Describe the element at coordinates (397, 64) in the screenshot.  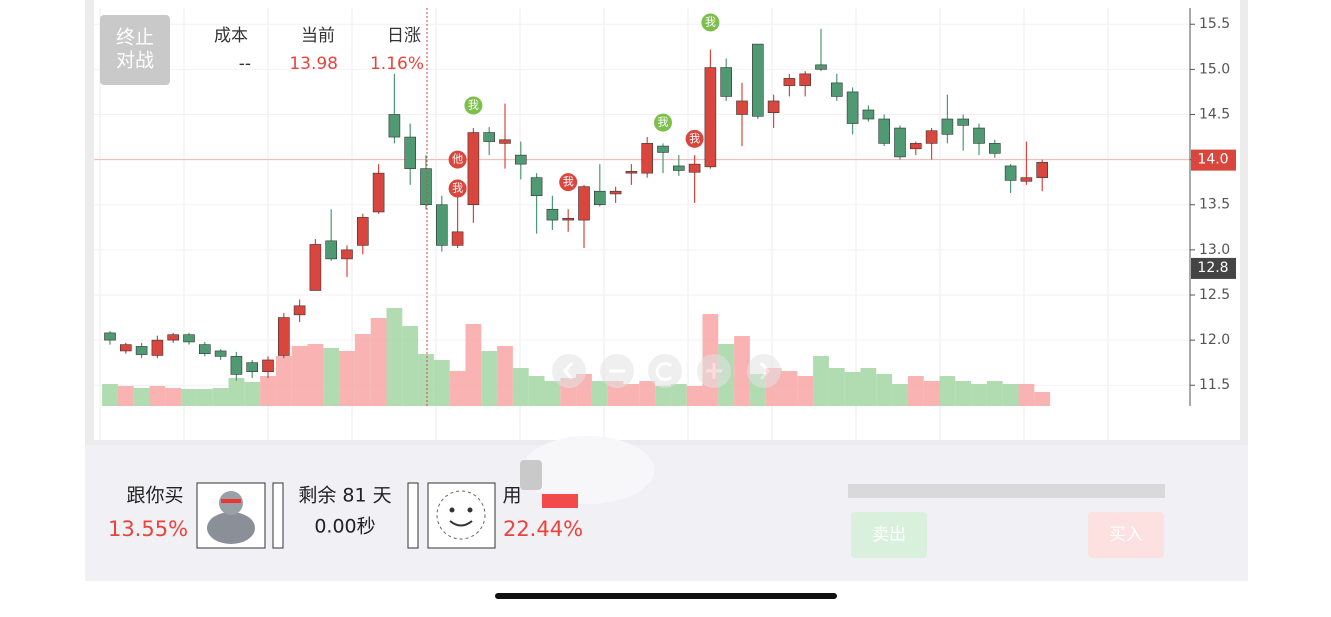
I see `info-value: 1.16%` at that location.